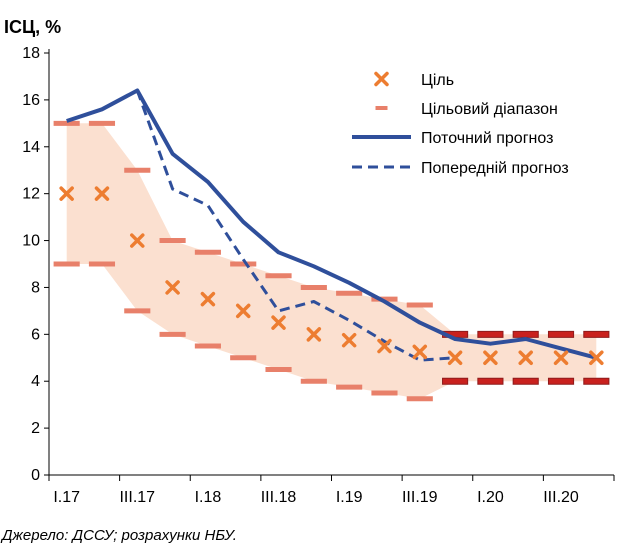 The height and width of the screenshot is (557, 621). What do you see at coordinates (31, 147) in the screenshot?
I see `y-tick-label: 14` at bounding box center [31, 147].